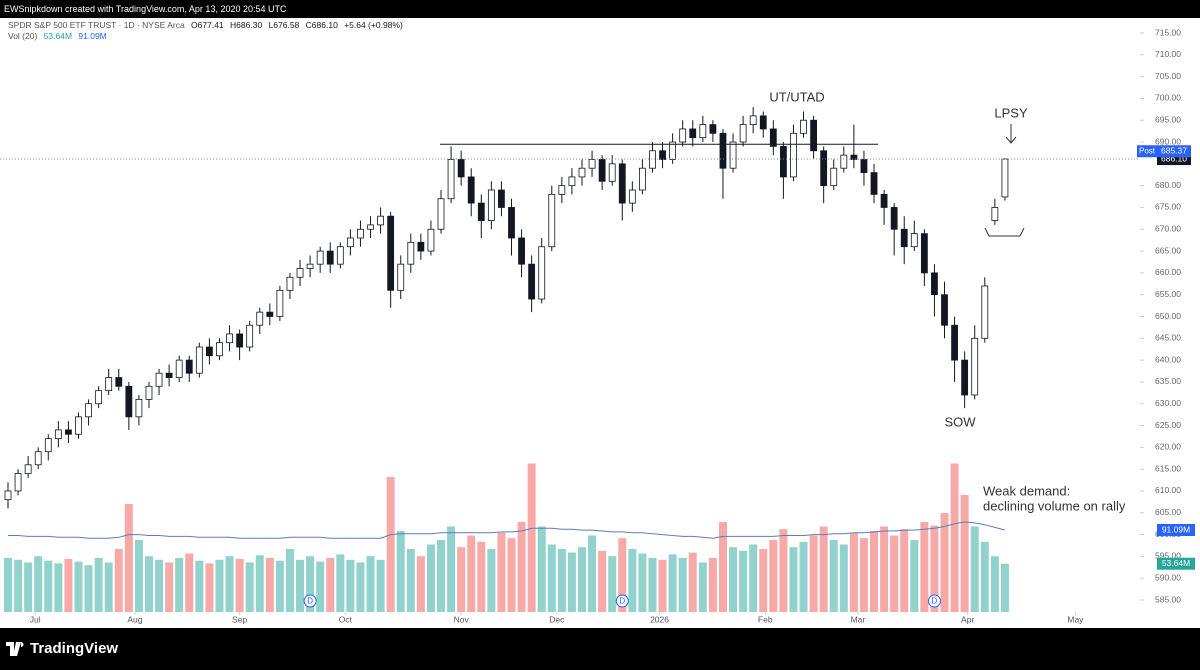 The height and width of the screenshot is (670, 1200). I want to click on x-tick-label: Jul, so click(35, 619).